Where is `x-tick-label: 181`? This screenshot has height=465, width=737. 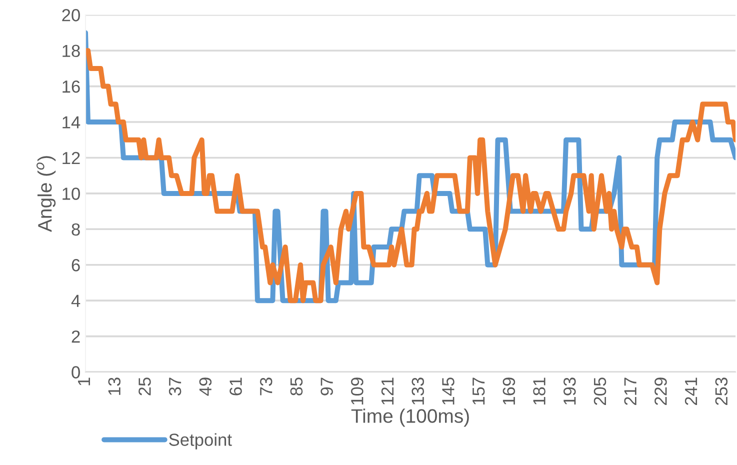
x-tick-label: 181 is located at coordinates (539, 391).